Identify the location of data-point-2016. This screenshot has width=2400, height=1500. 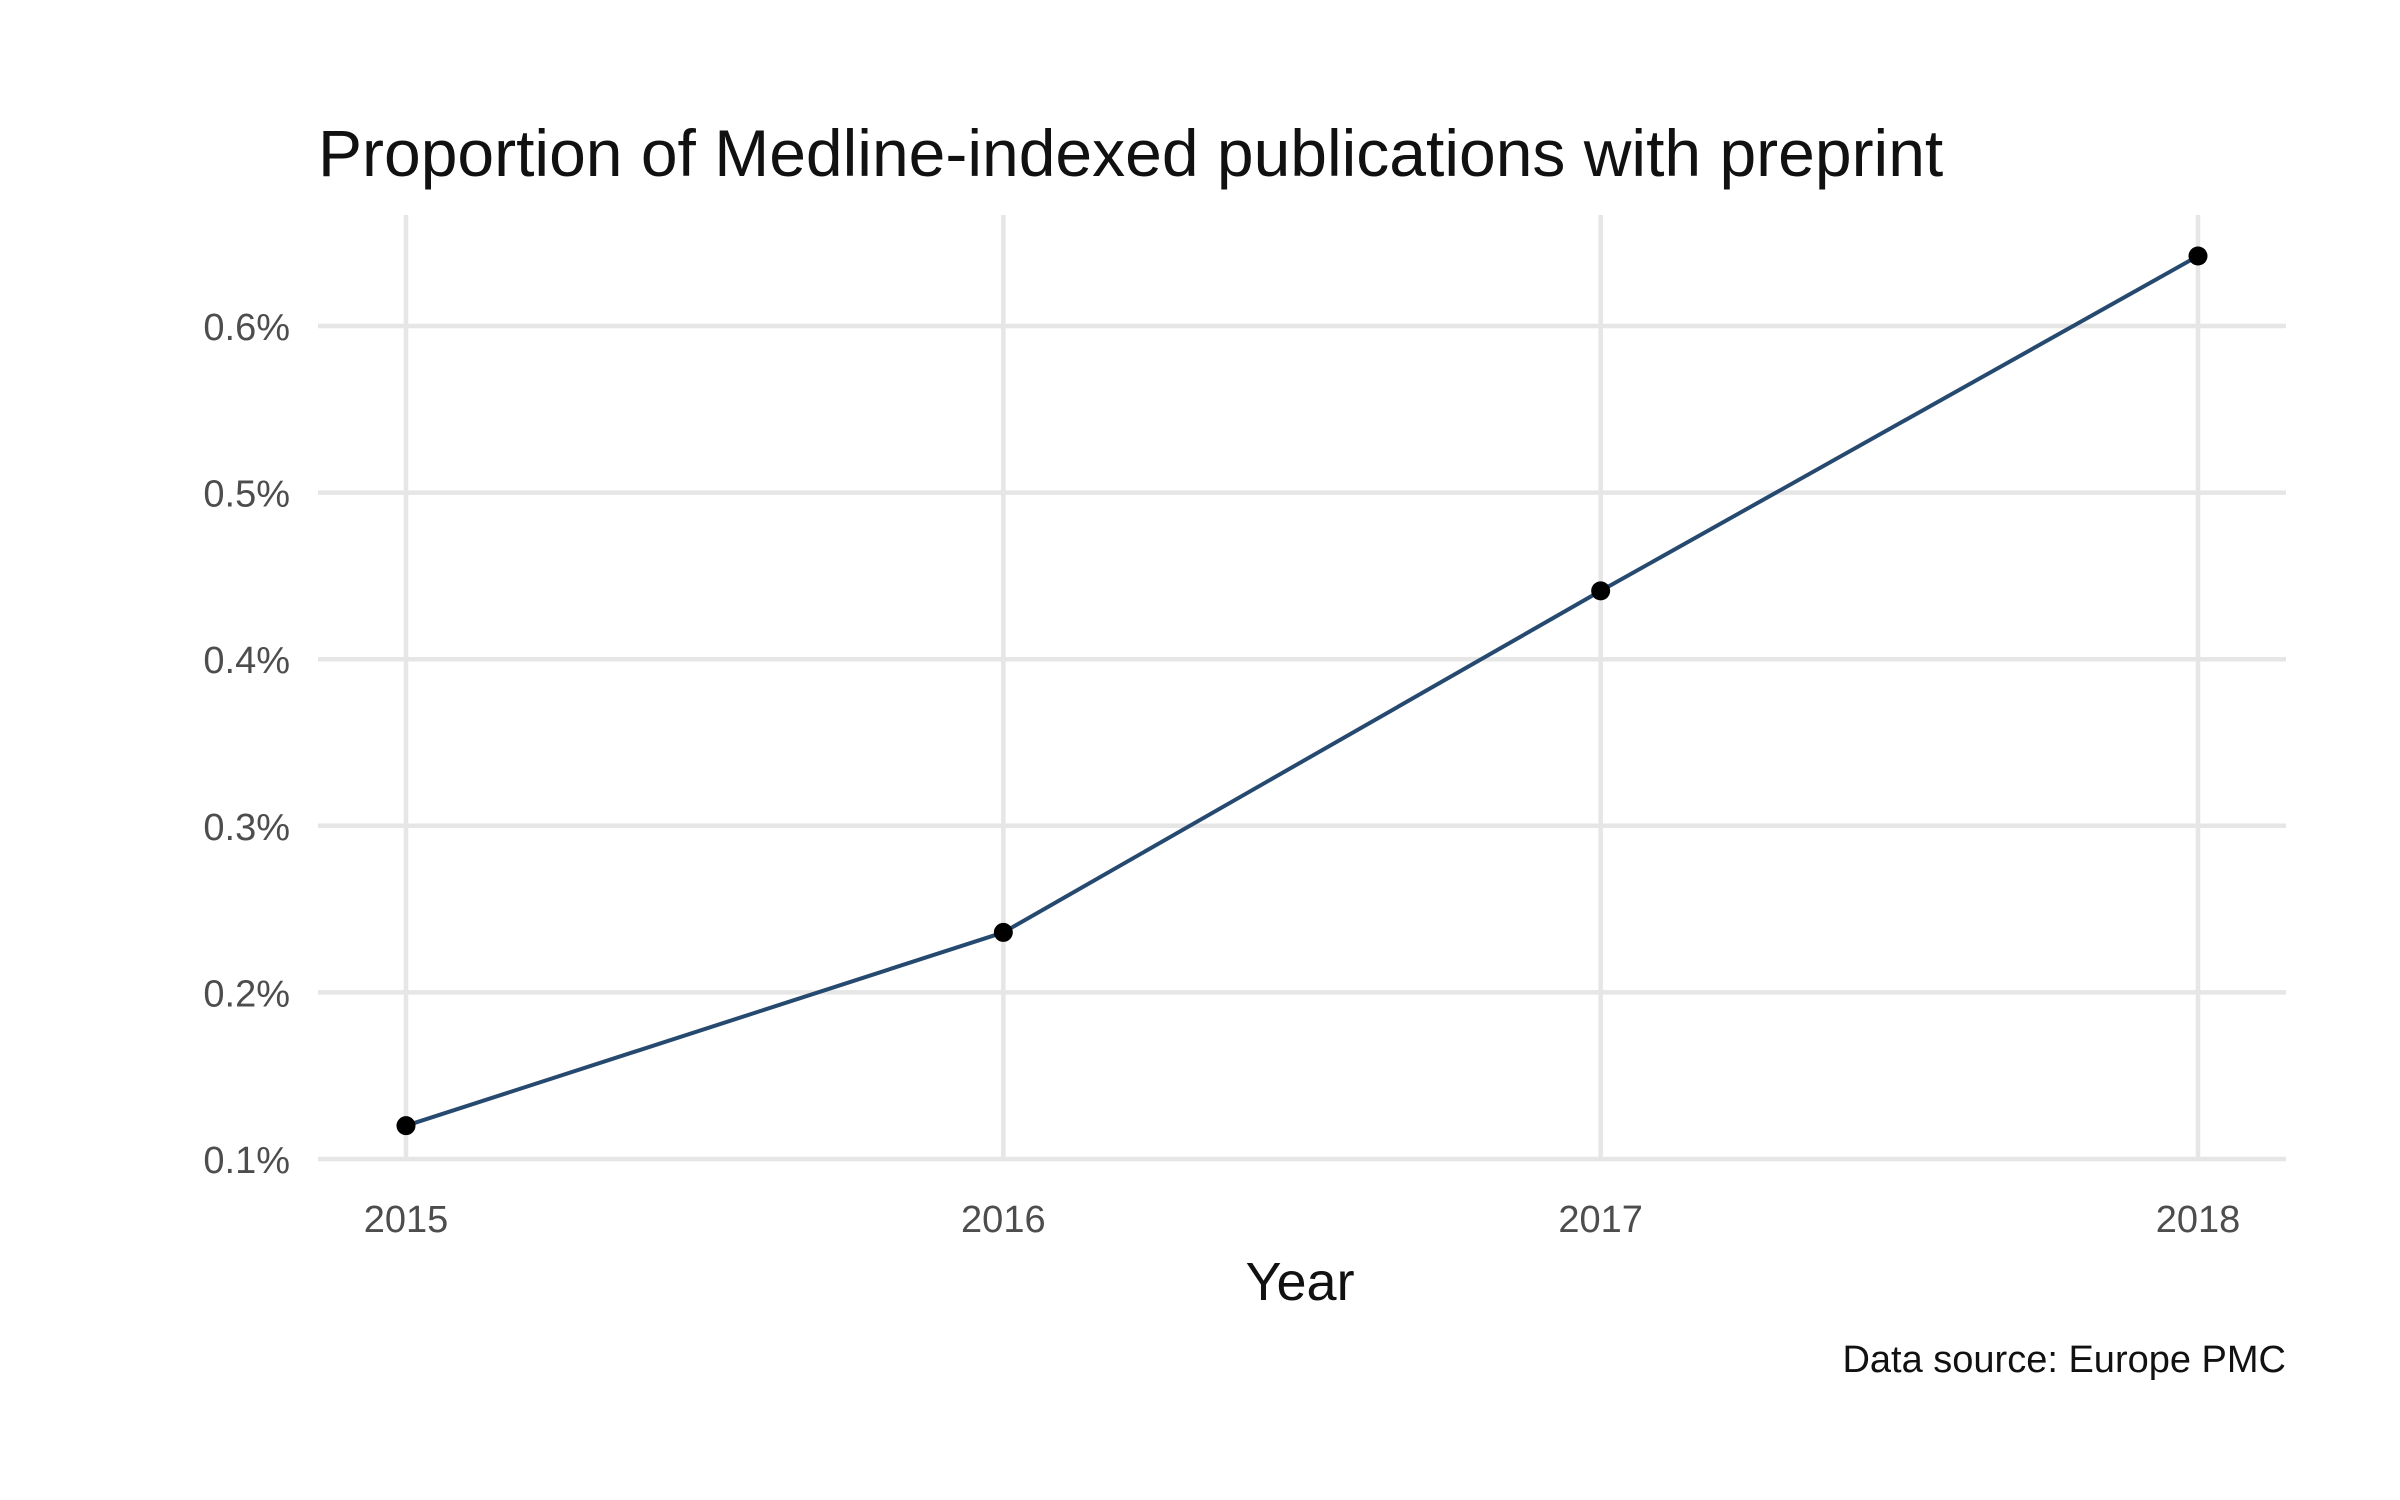
(1003, 932).